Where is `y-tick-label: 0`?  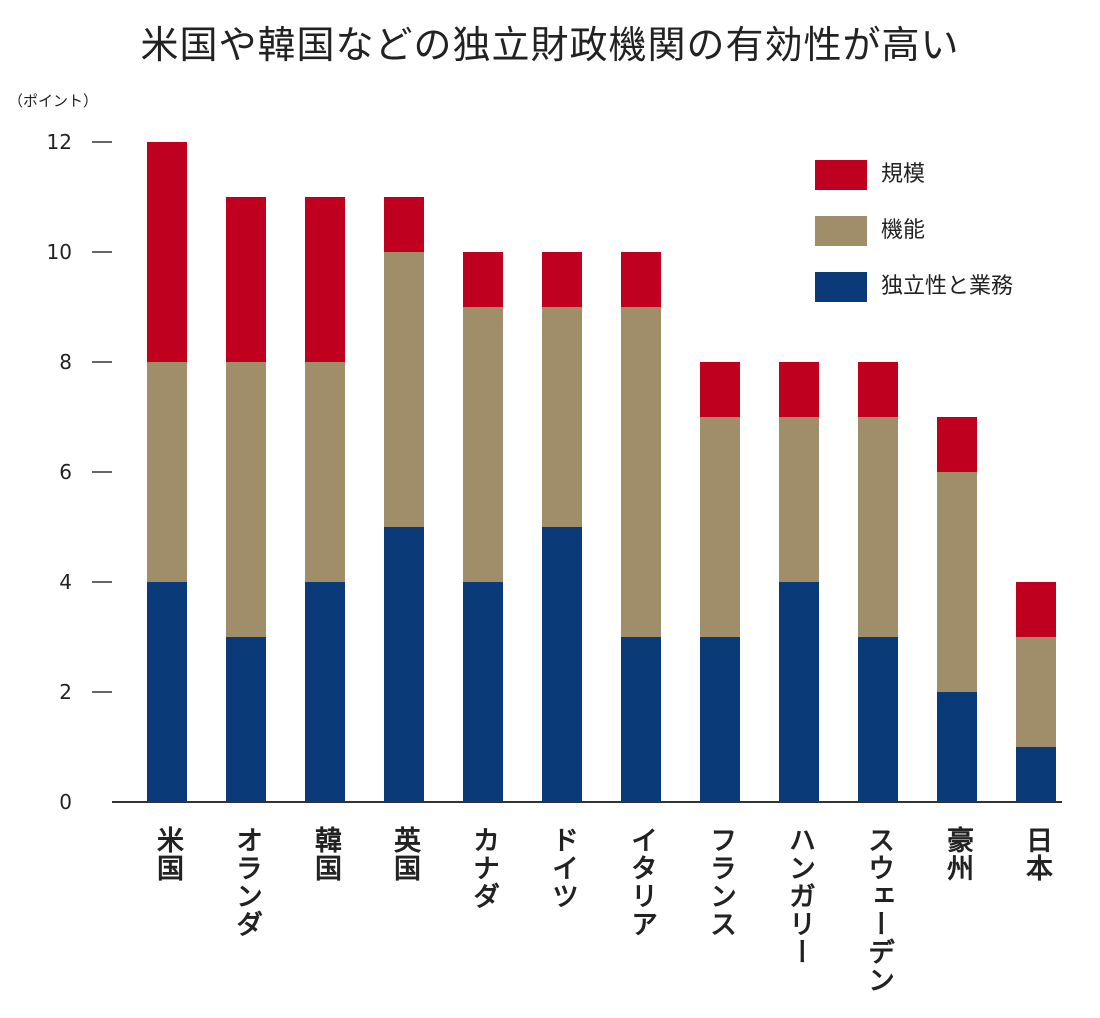
y-tick-label: 0 is located at coordinates (65, 802).